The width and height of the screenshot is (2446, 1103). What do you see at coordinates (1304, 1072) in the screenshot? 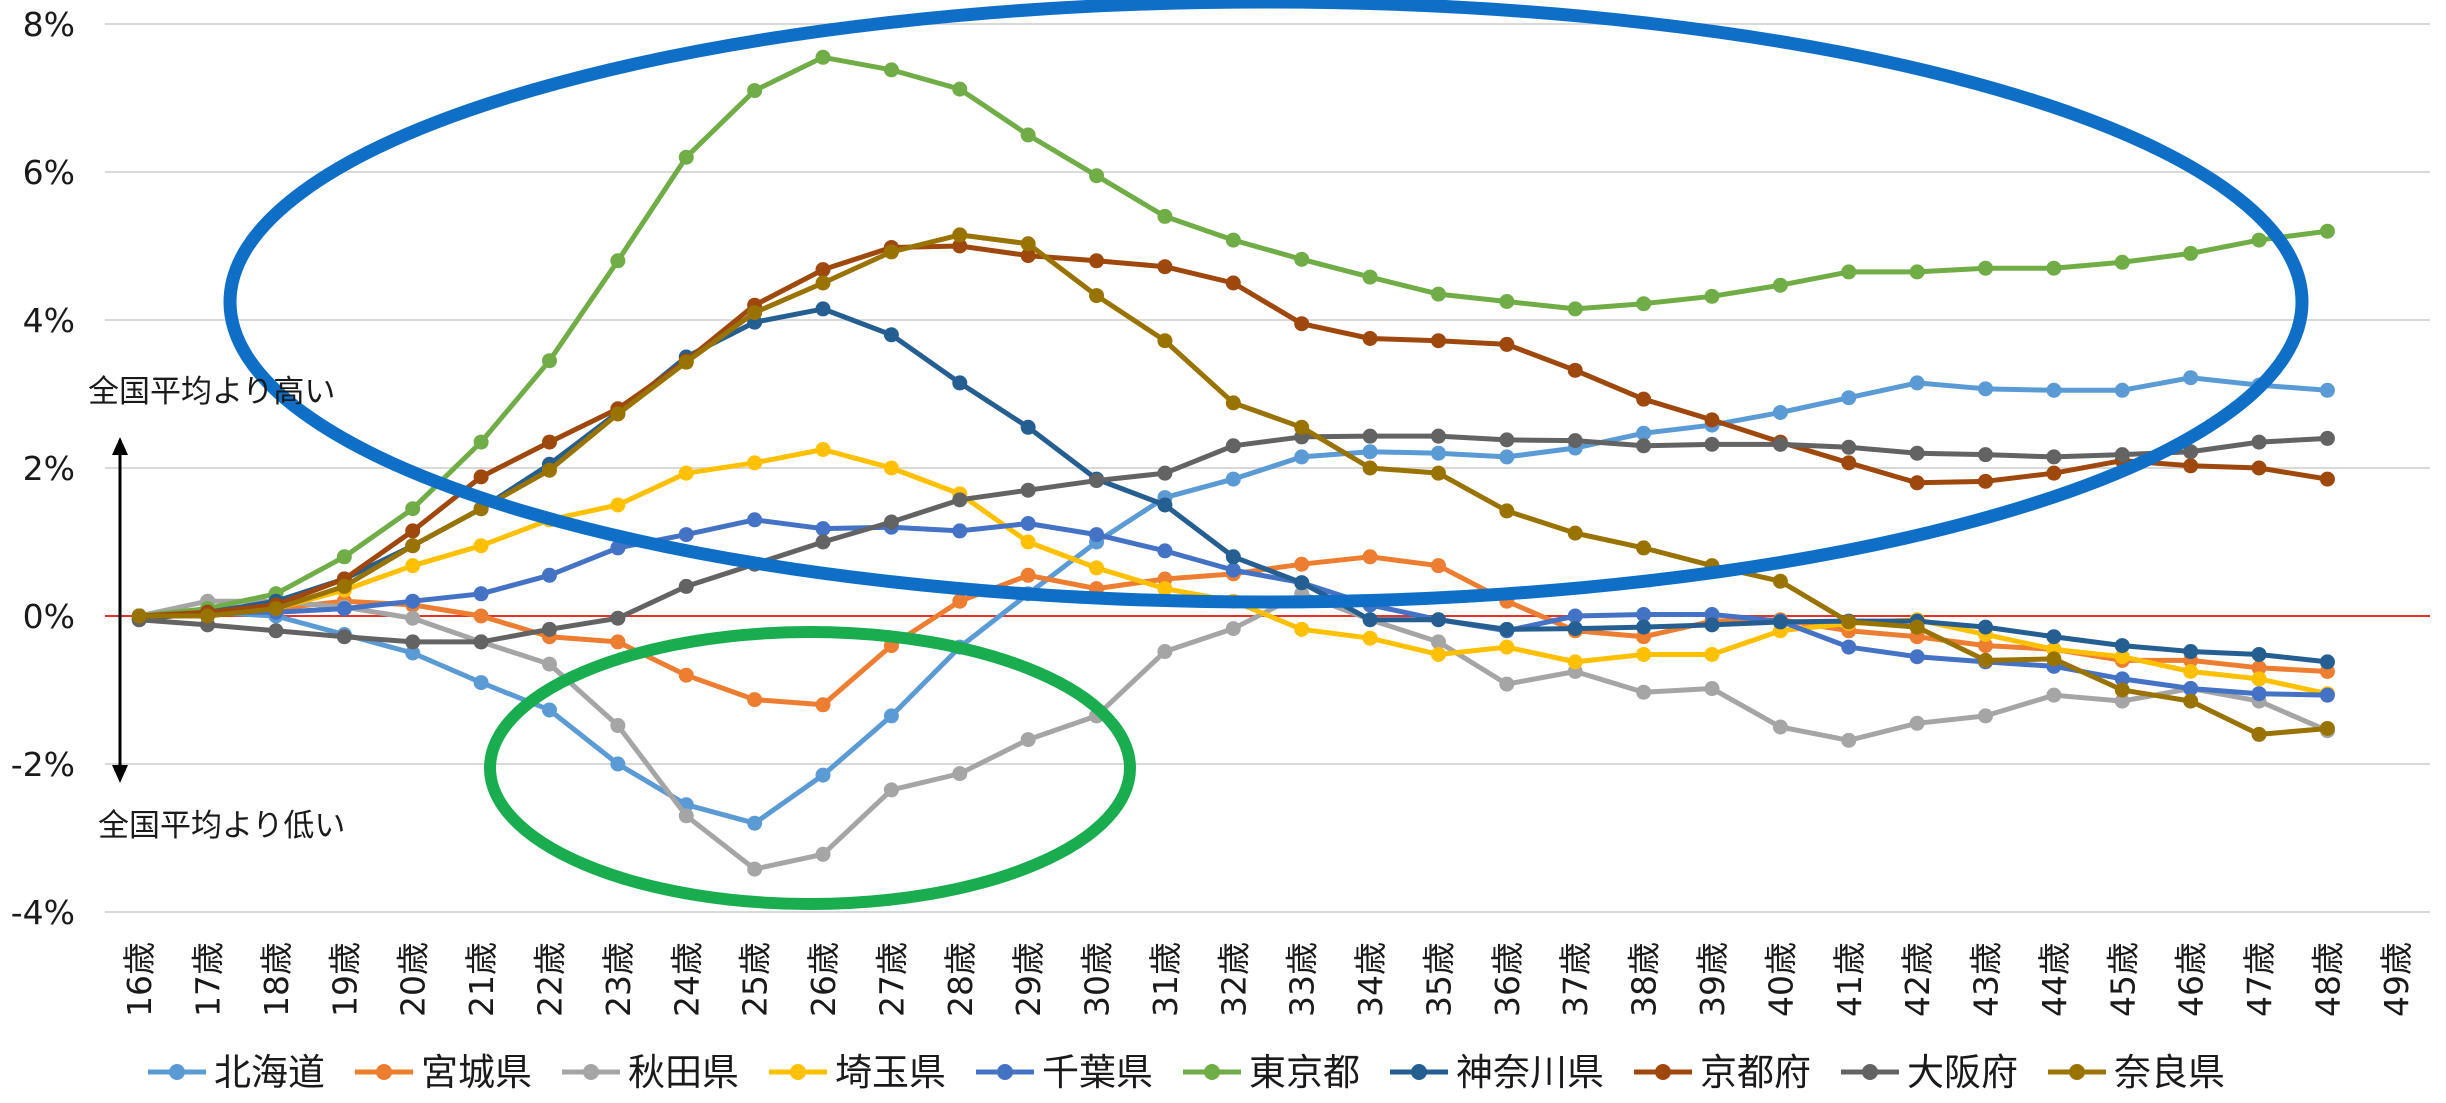
I see `legend-label: 東京都` at bounding box center [1304, 1072].